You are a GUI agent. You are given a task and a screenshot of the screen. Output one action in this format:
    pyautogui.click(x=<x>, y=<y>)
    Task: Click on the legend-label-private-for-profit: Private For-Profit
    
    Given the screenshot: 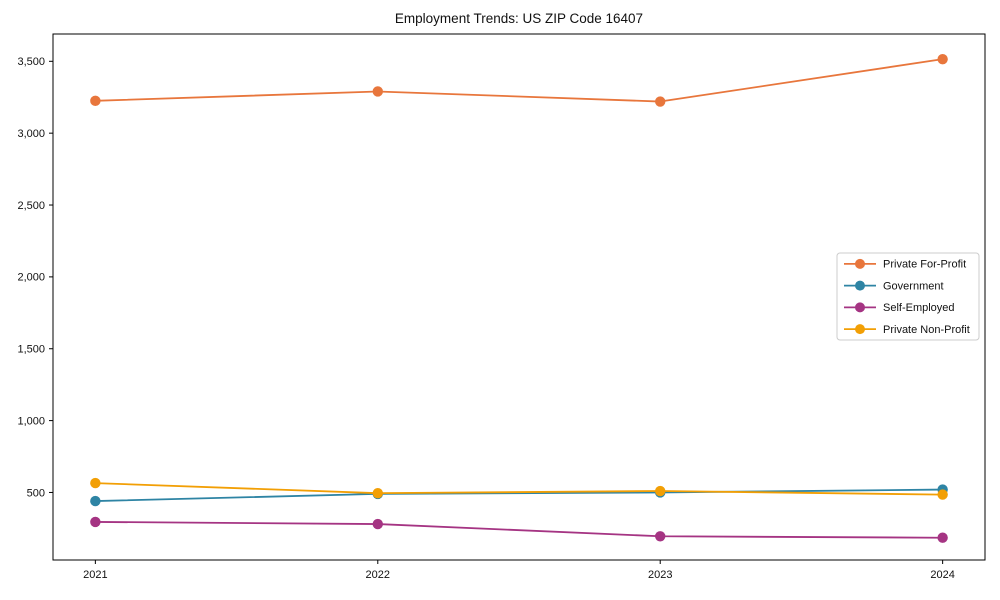 What is the action you would take?
    pyautogui.click(x=924, y=265)
    